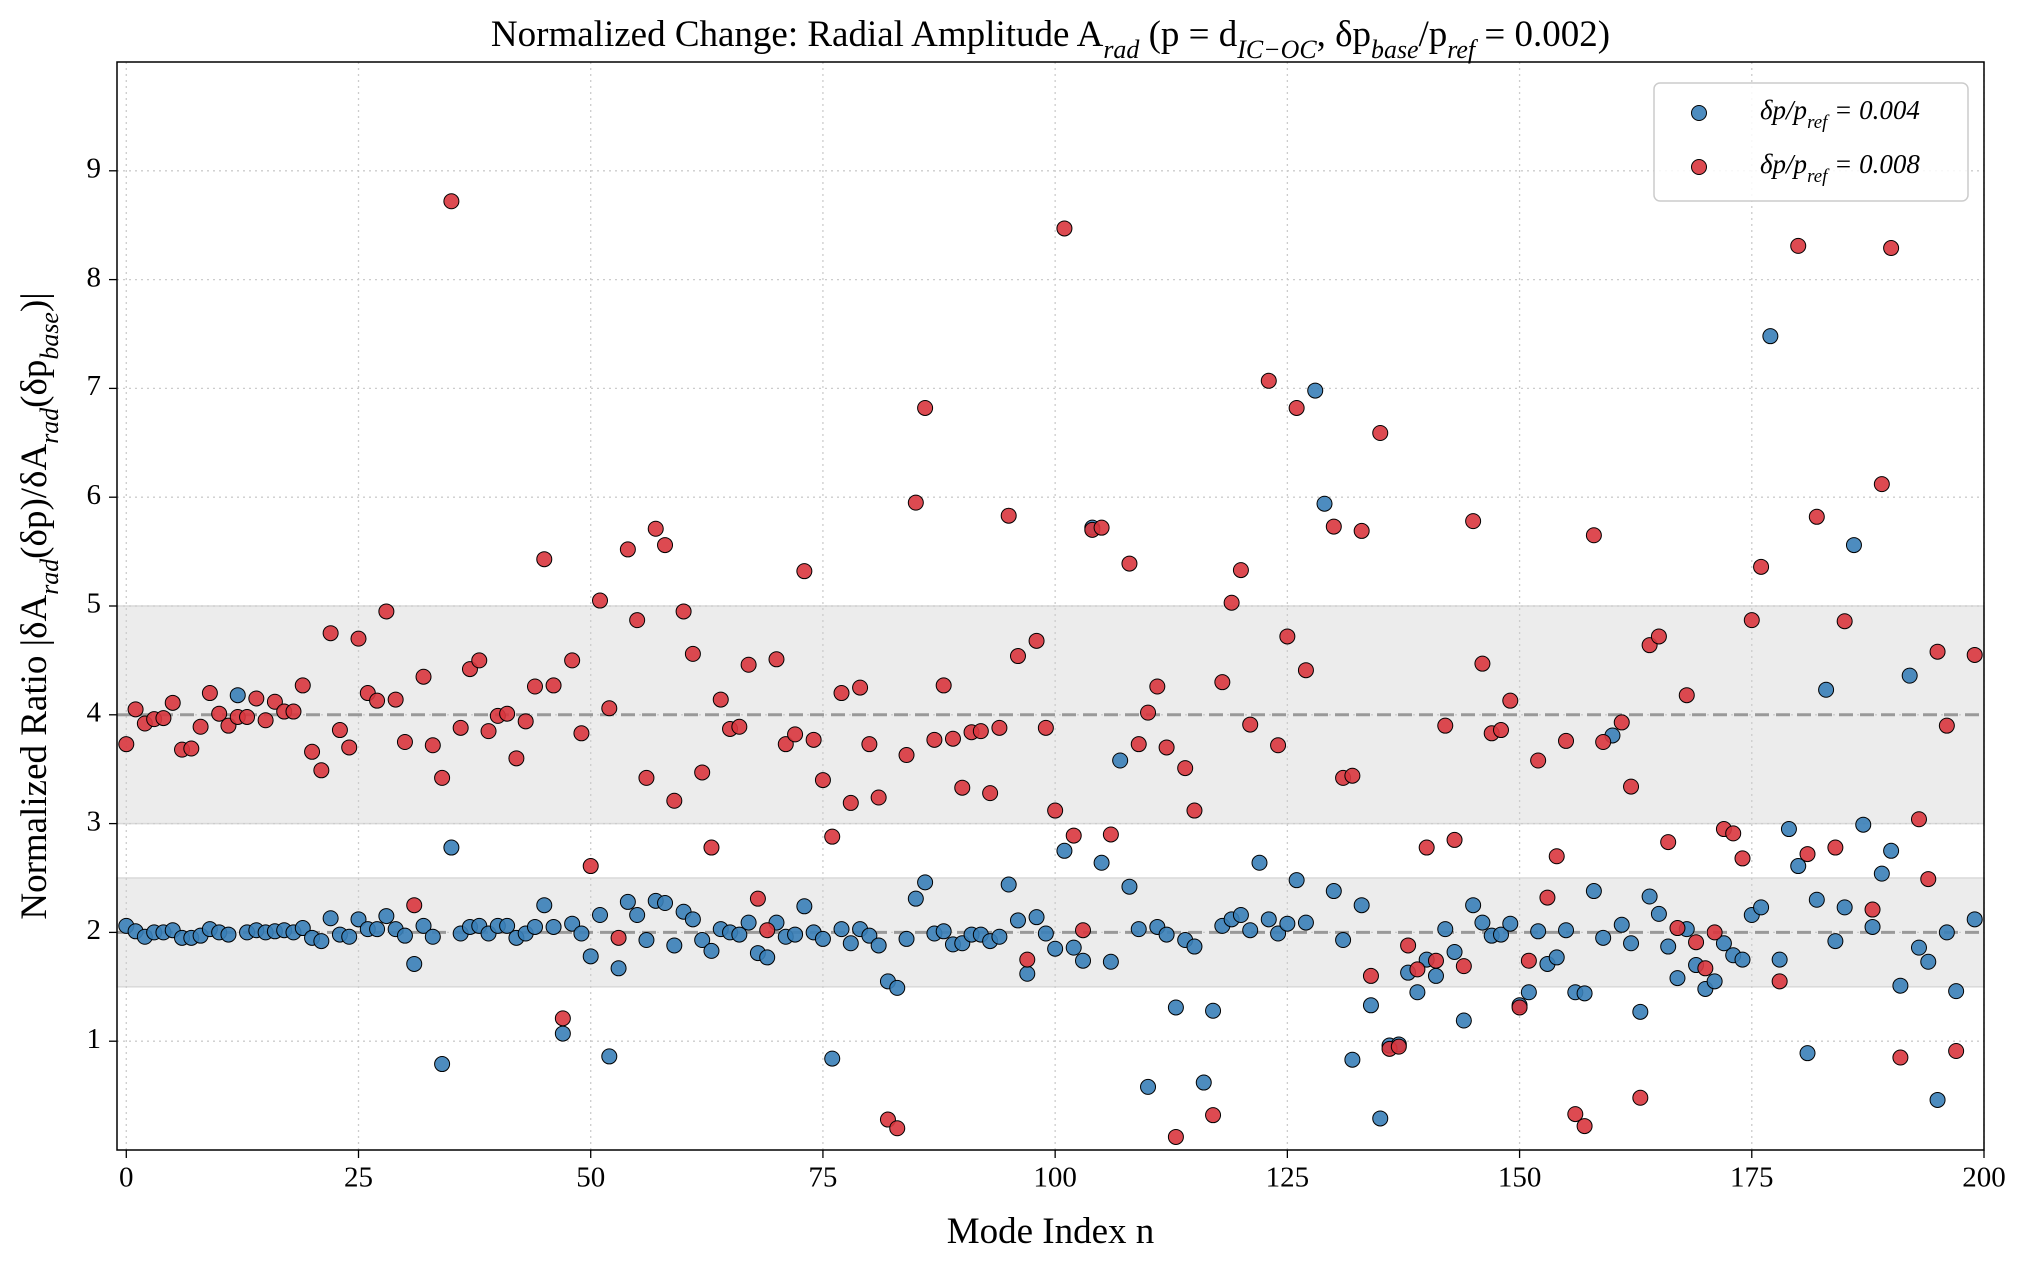 This screenshot has width=2023, height=1271. I want to click on y-axis-label-part: )|, so click(34, 302).